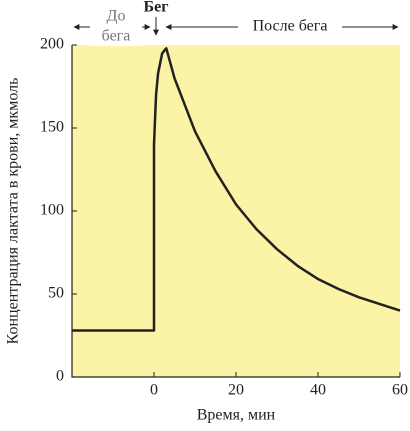 The image size is (410, 431). Describe the element at coordinates (56, 293) in the screenshot. I see `y-tick-label: 50` at that location.